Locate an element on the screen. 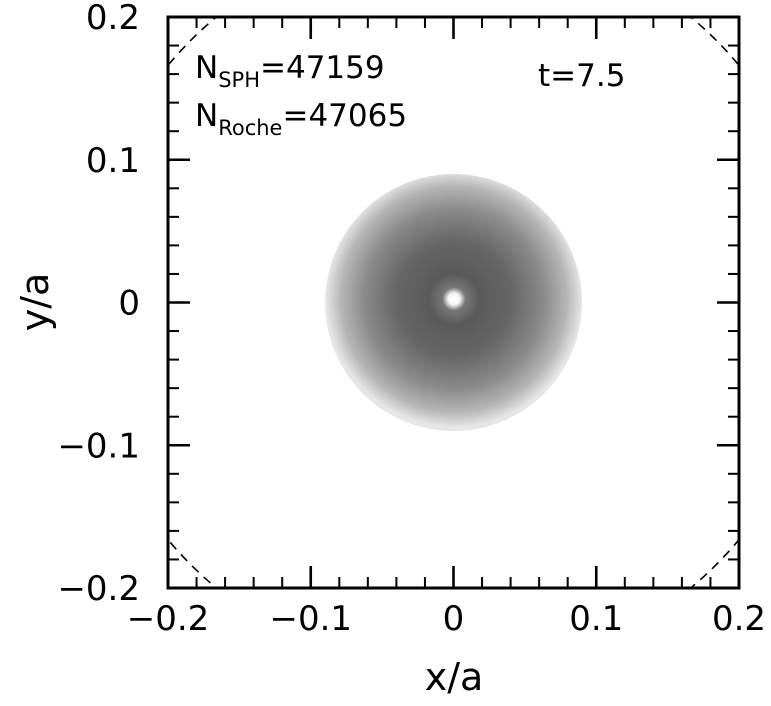 The image size is (771, 706). time-annotation: t=7.5 is located at coordinates (581, 76).